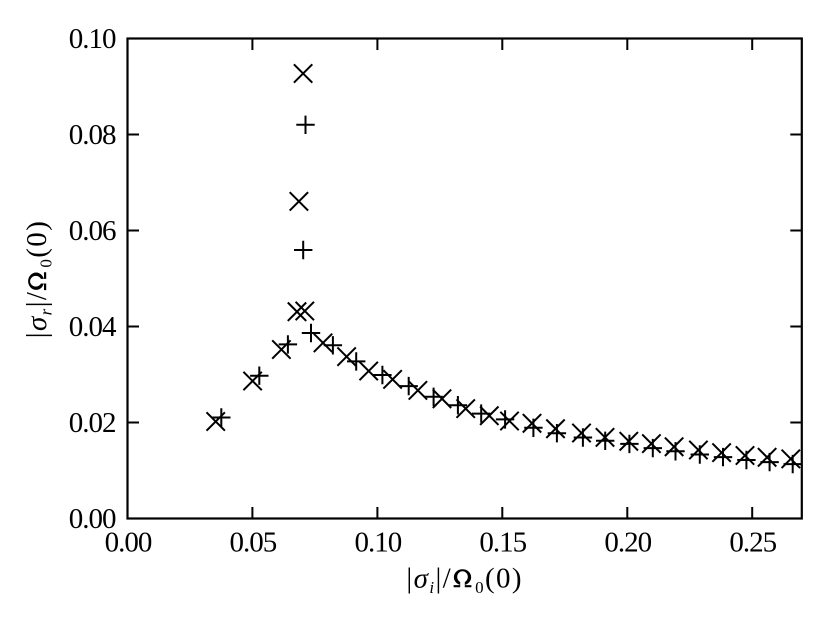 This screenshot has height=628, width=830. Describe the element at coordinates (627, 542) in the screenshot. I see `svg-text: 0.20` at that location.